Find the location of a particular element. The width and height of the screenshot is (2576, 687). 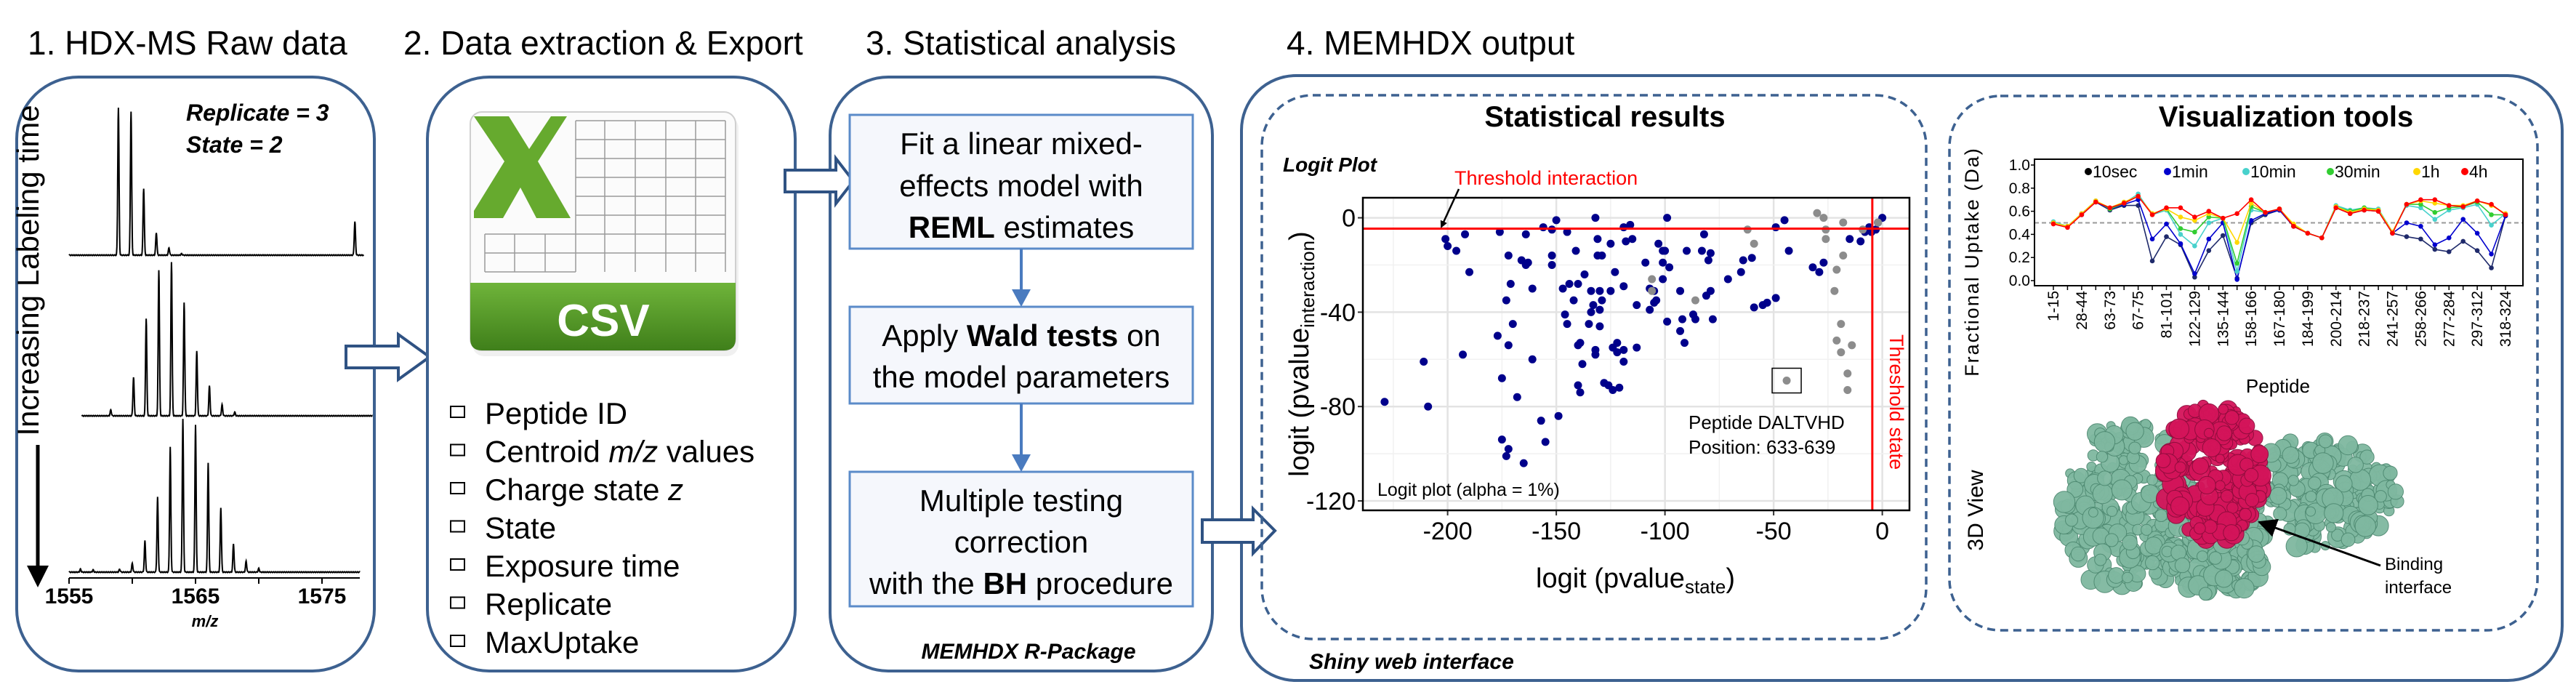

step1-rest: estimates is located at coordinates (1064, 227).